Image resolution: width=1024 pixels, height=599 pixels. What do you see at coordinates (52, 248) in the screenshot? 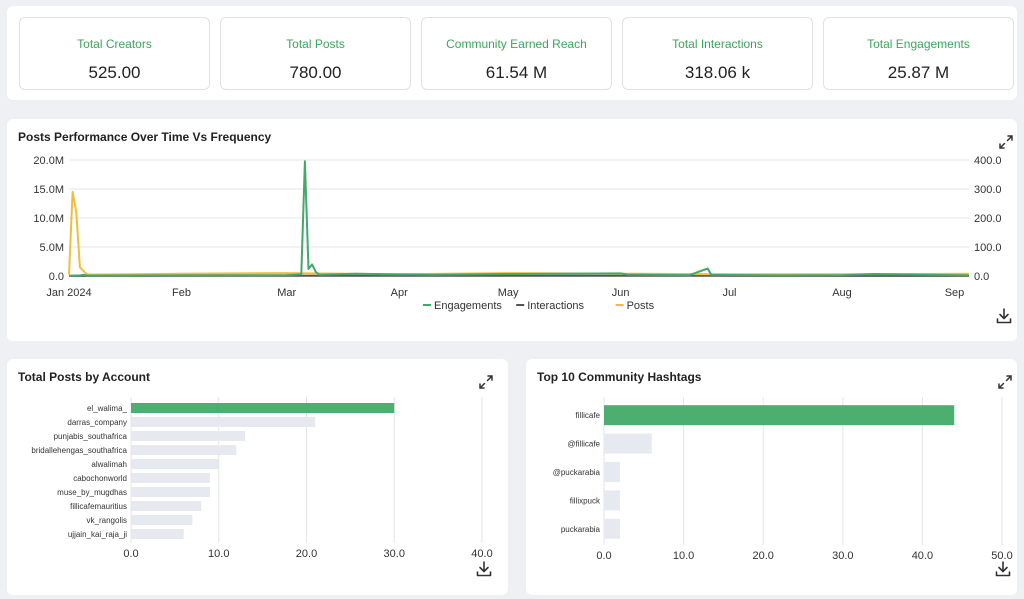
I see `y-tick-label-left: 5.0M` at bounding box center [52, 248].